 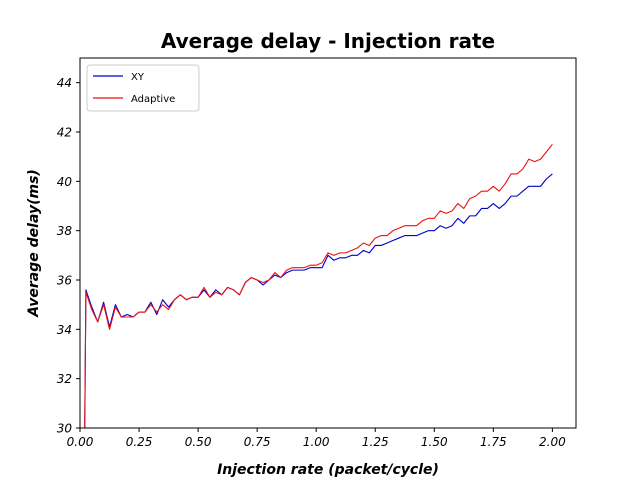 What do you see at coordinates (80, 442) in the screenshot?
I see `x-tick-label: 0.00` at bounding box center [80, 442].